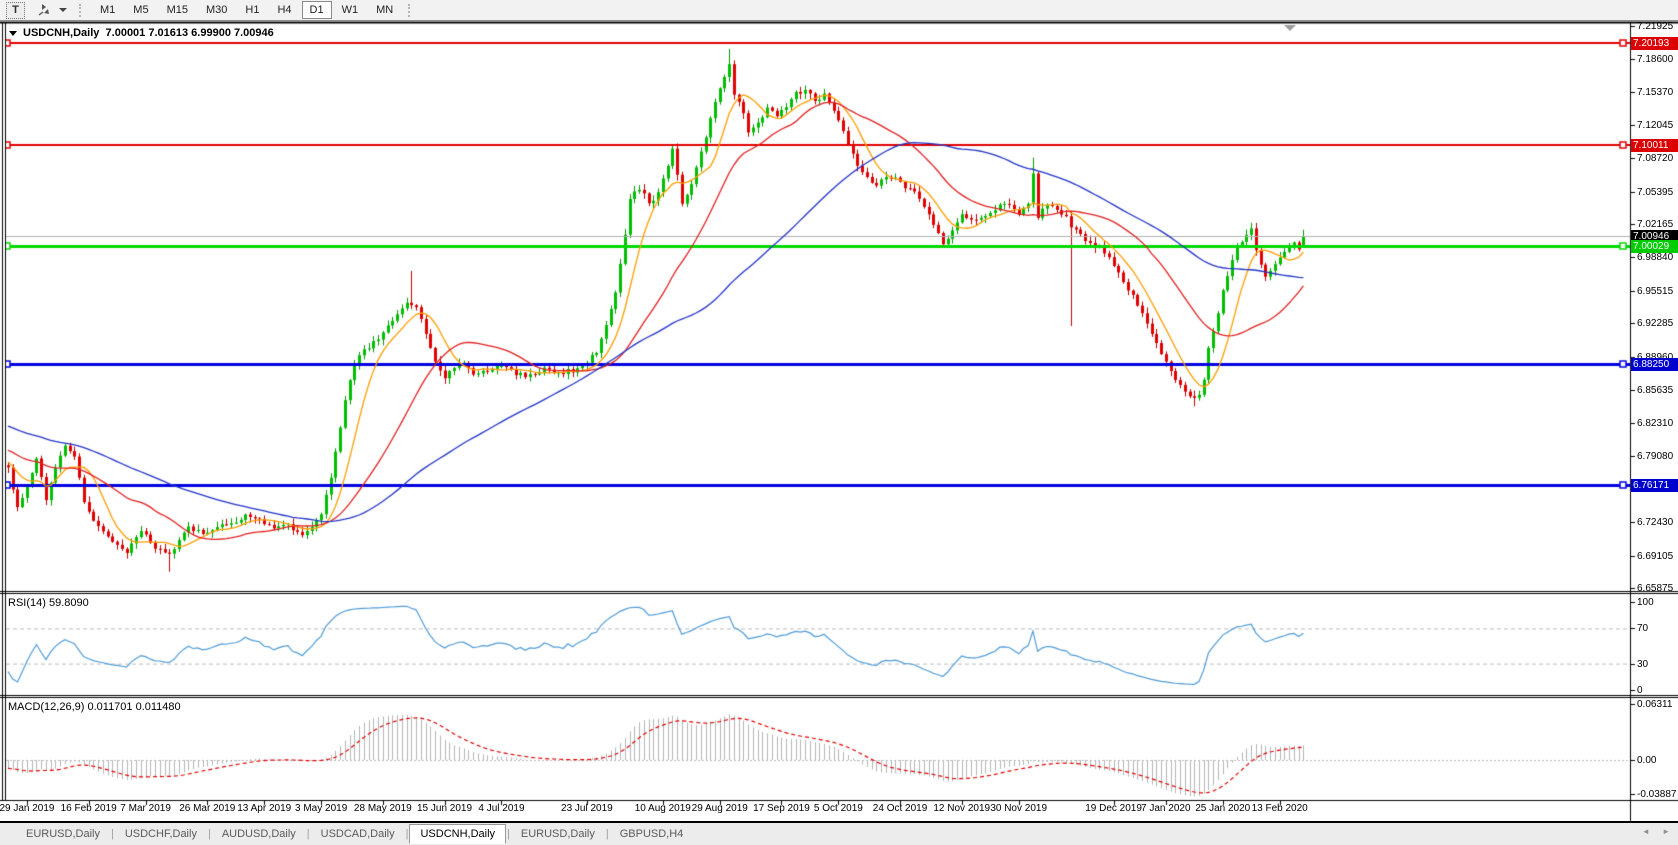 This screenshot has height=845, width=1678. What do you see at coordinates (1655, 523) in the screenshot?
I see `price-tick-label: 6.72430` at bounding box center [1655, 523].